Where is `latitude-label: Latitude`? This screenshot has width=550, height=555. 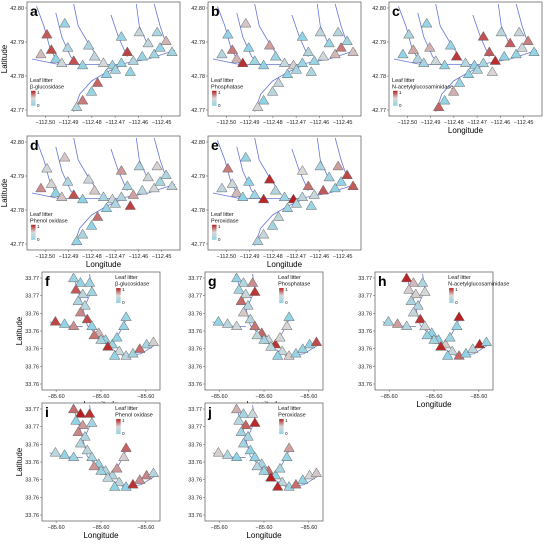
latitude-label: Latitude is located at coordinates (4, 58).